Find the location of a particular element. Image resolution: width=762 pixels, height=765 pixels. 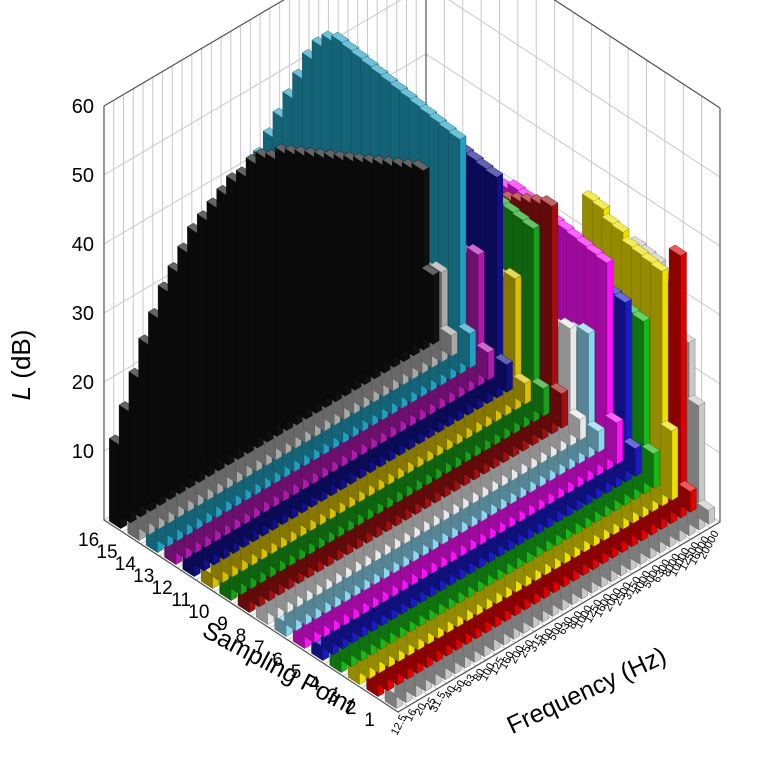

grid-line is located at coordinates (412, 54).